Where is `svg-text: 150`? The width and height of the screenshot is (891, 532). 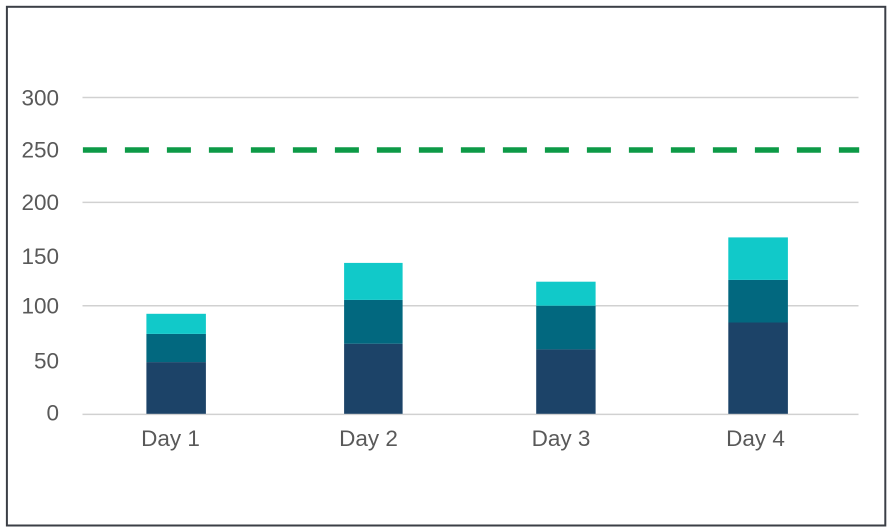 svg-text: 150 is located at coordinates (40, 256).